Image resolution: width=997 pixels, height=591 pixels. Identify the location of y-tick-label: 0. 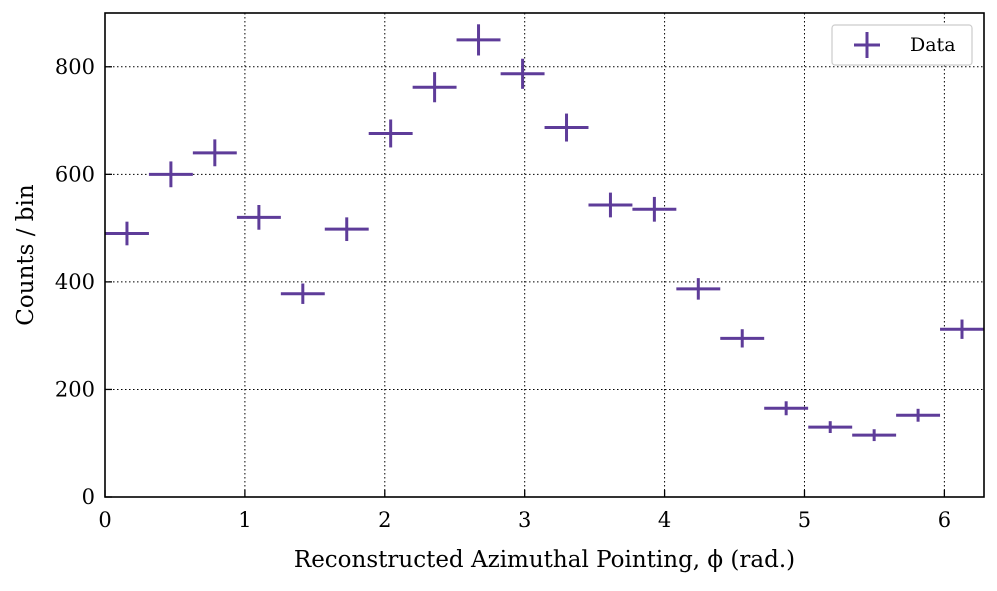
(88, 497).